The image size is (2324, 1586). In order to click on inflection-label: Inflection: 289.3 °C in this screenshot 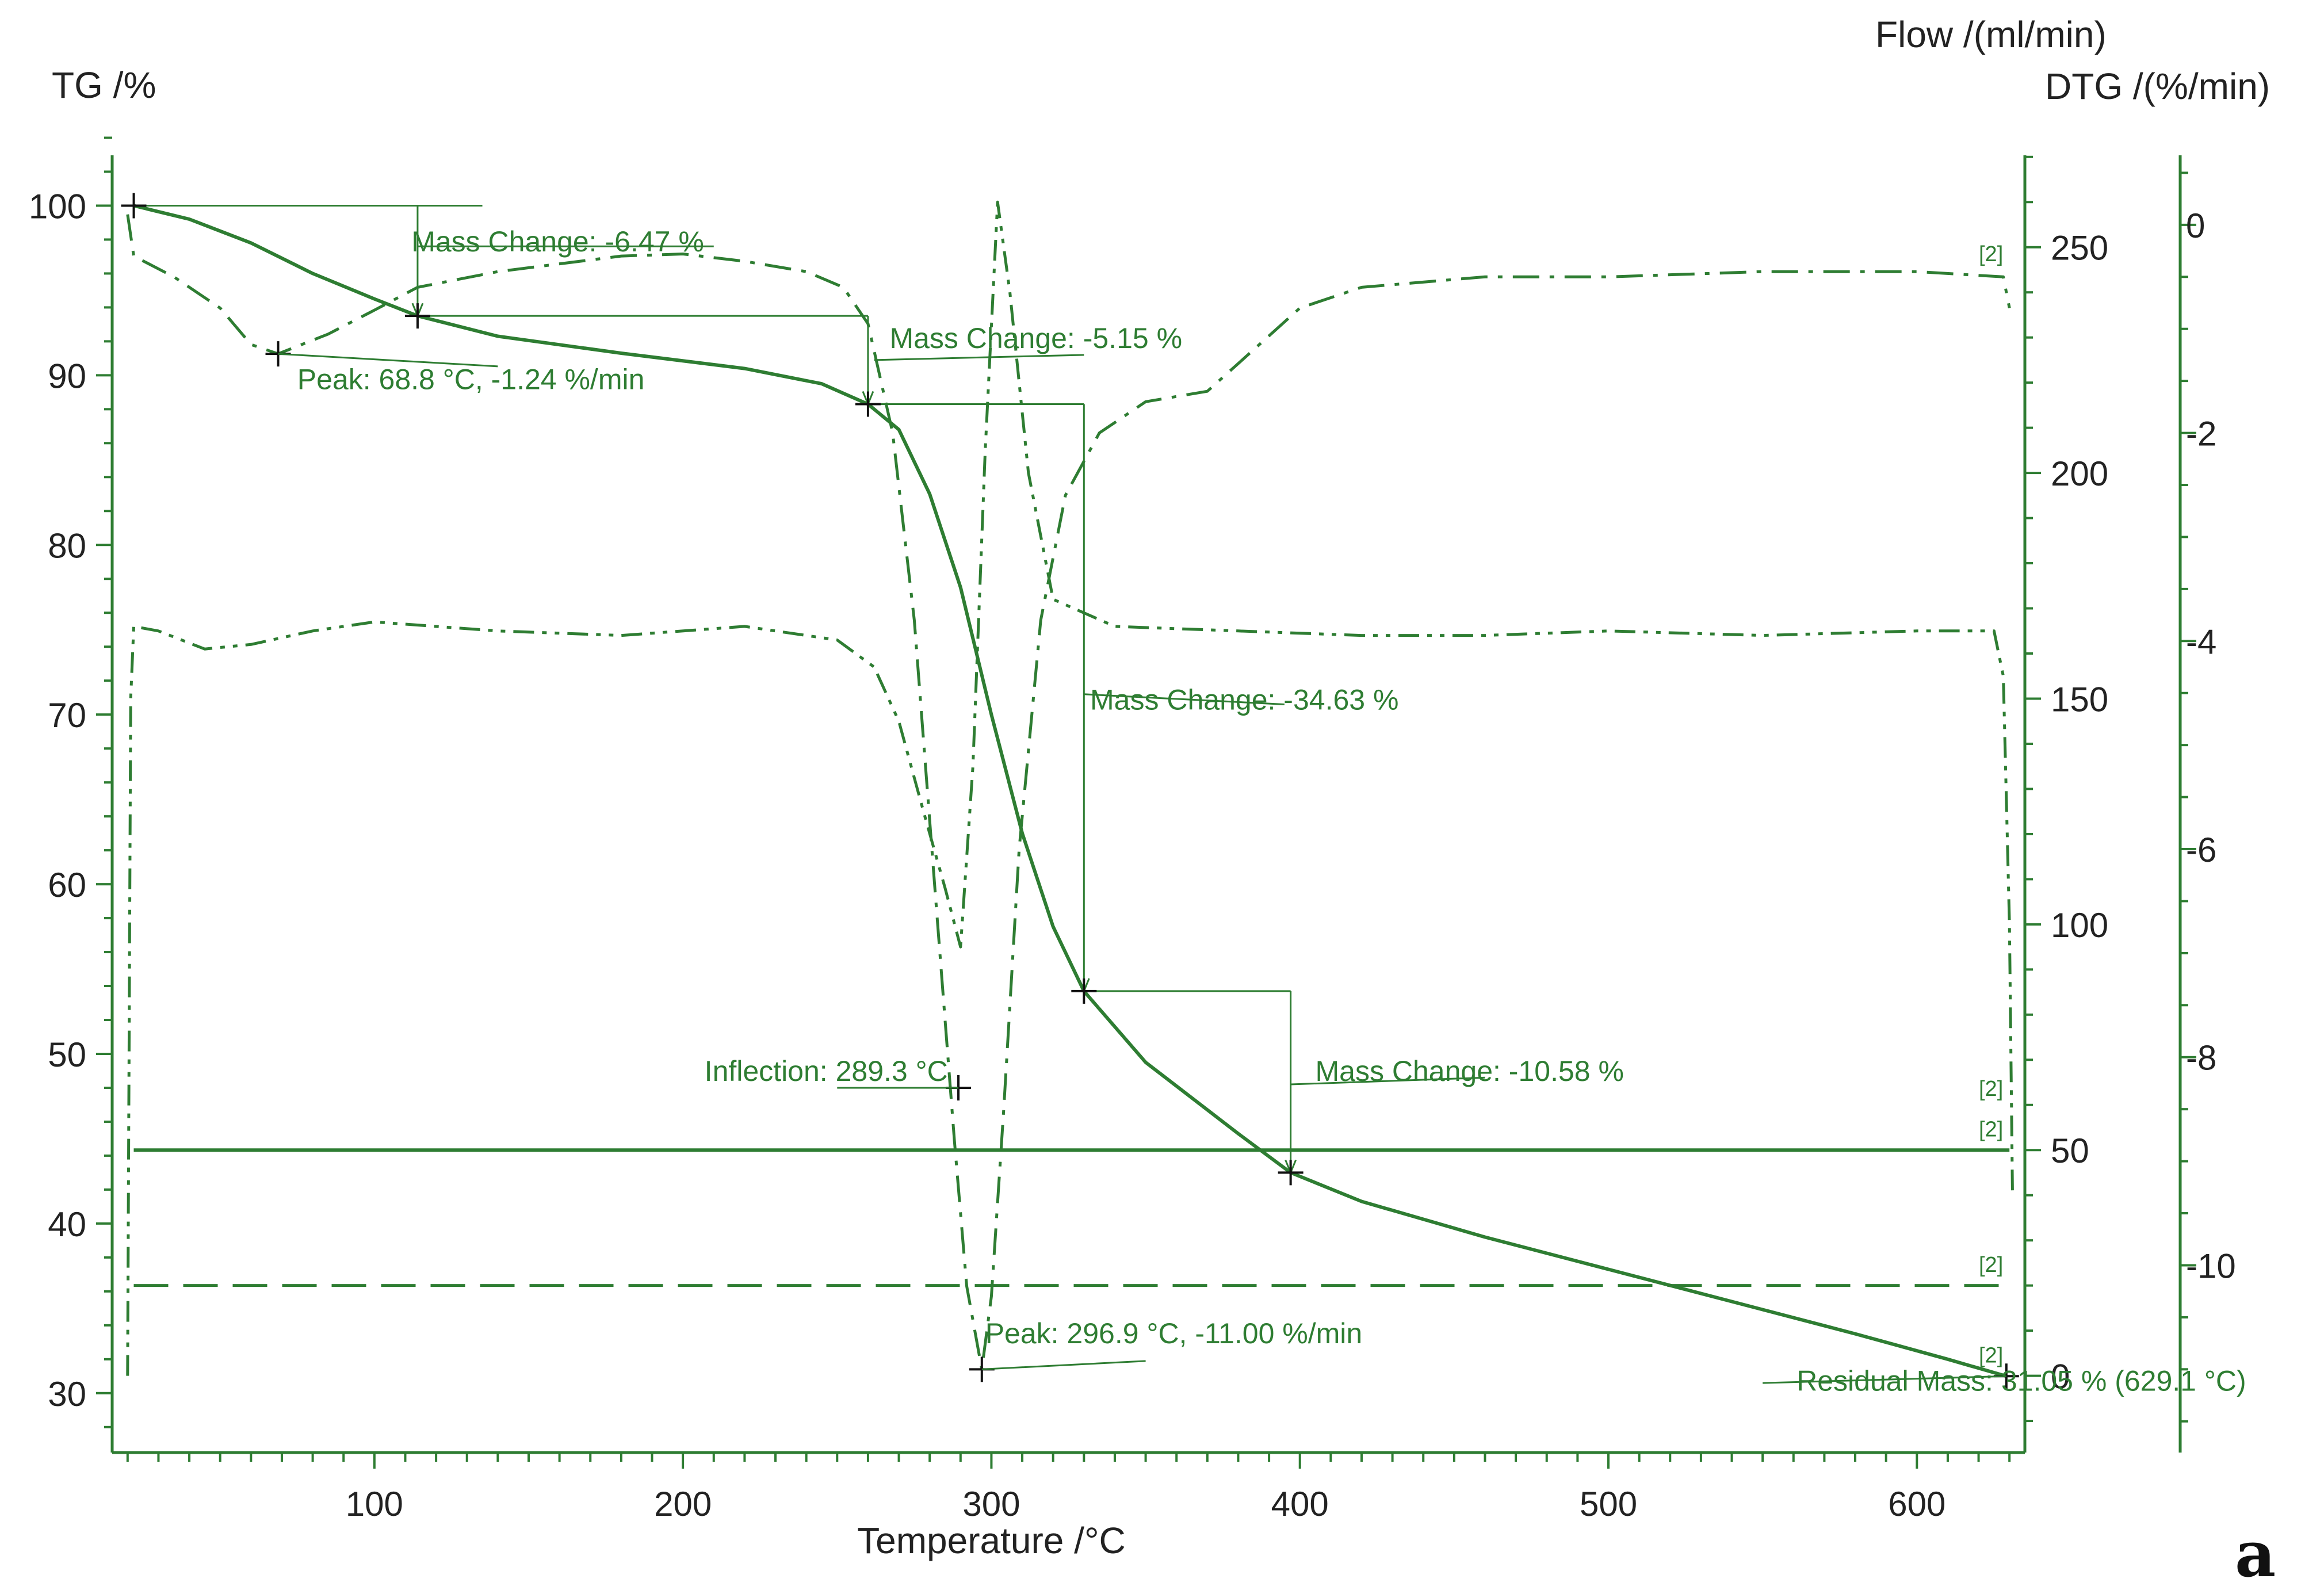, I will do `click(826, 1071)`.